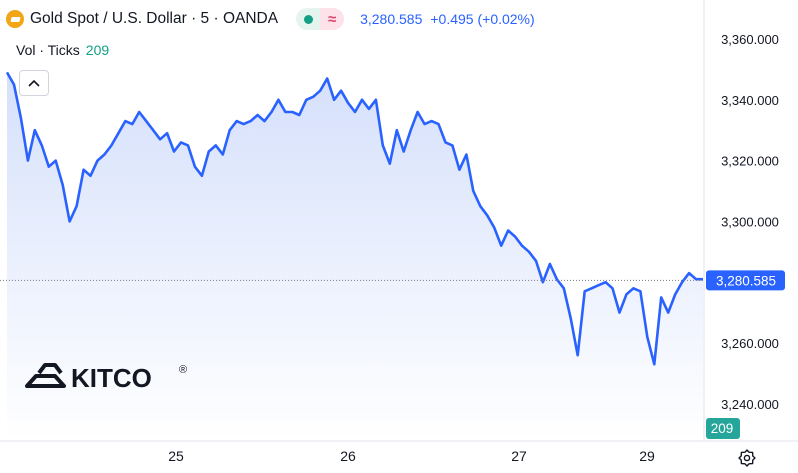 The image size is (798, 473). Describe the element at coordinates (308, 19) in the screenshot. I see `visible-dot-icon` at that location.